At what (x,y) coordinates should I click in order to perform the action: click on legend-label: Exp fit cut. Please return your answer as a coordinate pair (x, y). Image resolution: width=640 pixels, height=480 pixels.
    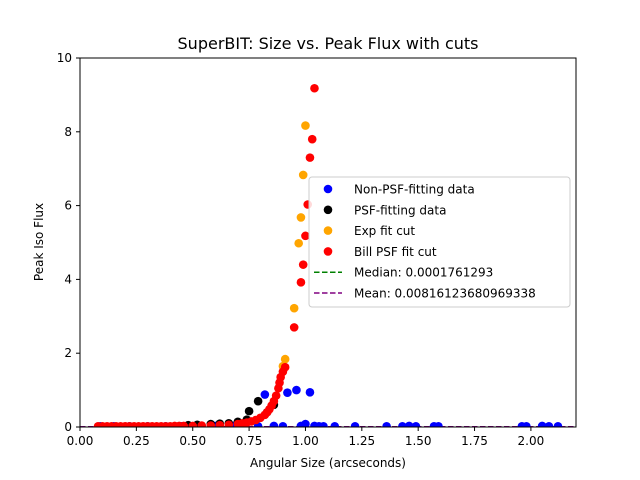
    Looking at the image, I should click on (384, 231).